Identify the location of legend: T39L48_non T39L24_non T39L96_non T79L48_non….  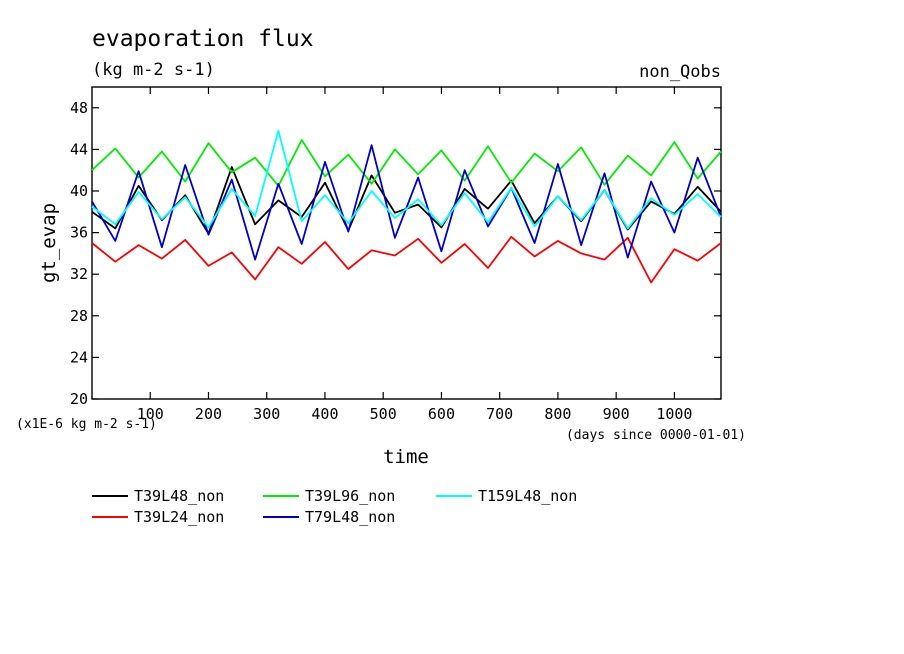
(334, 506).